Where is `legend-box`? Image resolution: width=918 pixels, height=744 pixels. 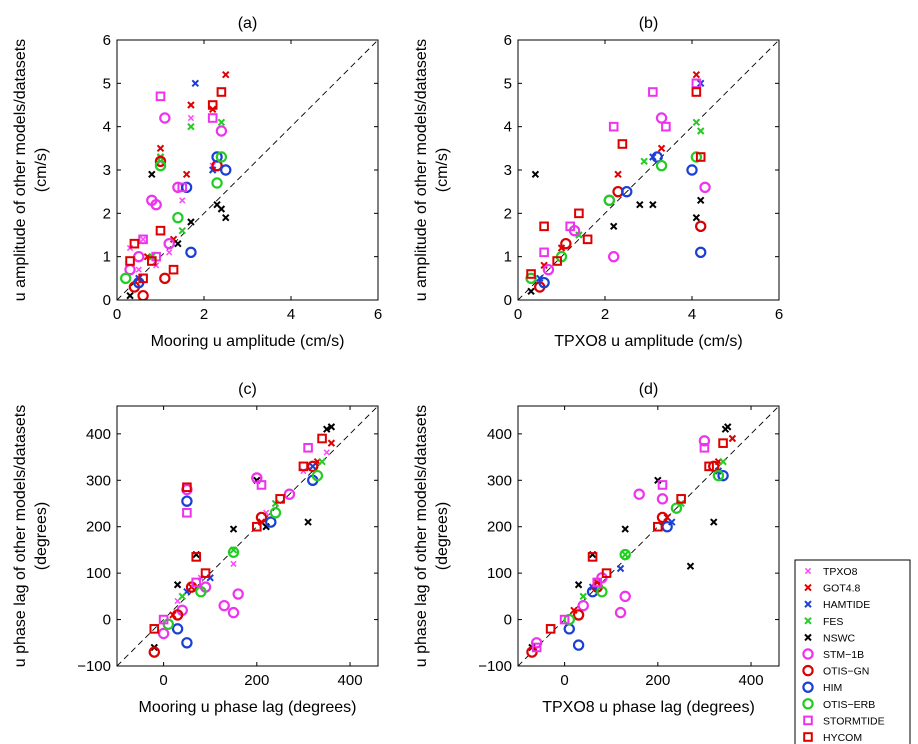 legend-box is located at coordinates (852, 651).